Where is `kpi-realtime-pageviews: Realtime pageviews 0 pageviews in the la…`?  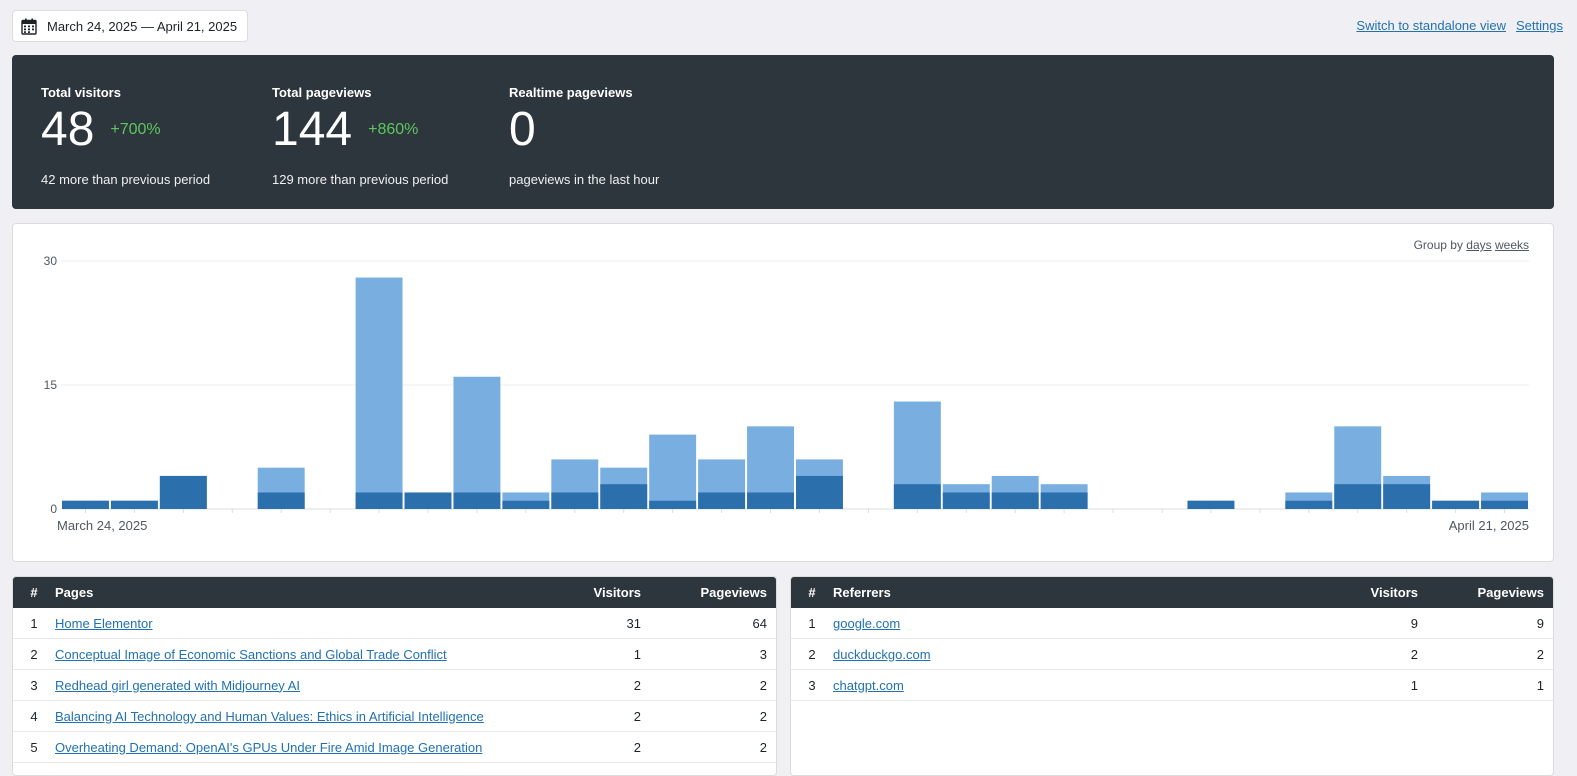
kpi-realtime-pageviews: Realtime pageviews 0 pageviews in the la… is located at coordinates (584, 136).